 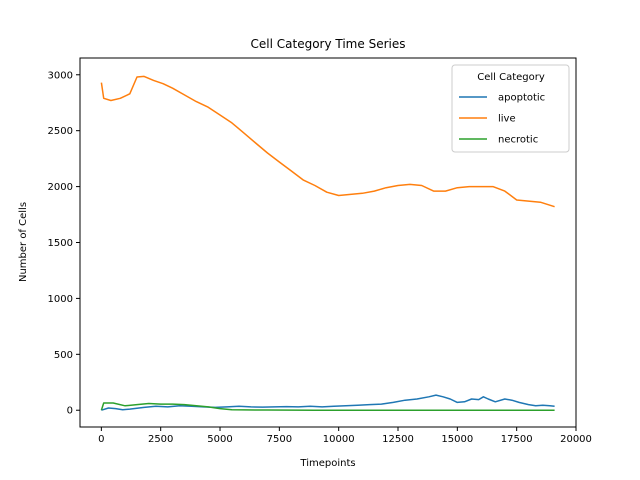 I want to click on legend-label-apoptotic: apoptotic, so click(x=521, y=98).